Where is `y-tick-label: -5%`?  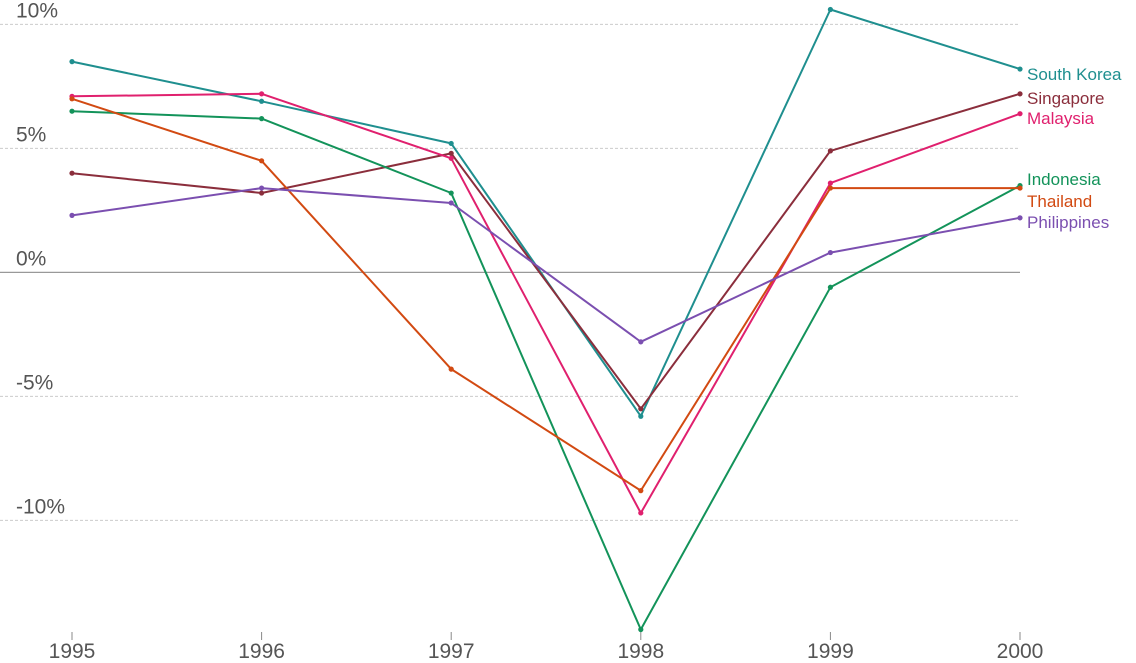
y-tick-label: -5% is located at coordinates (34, 382).